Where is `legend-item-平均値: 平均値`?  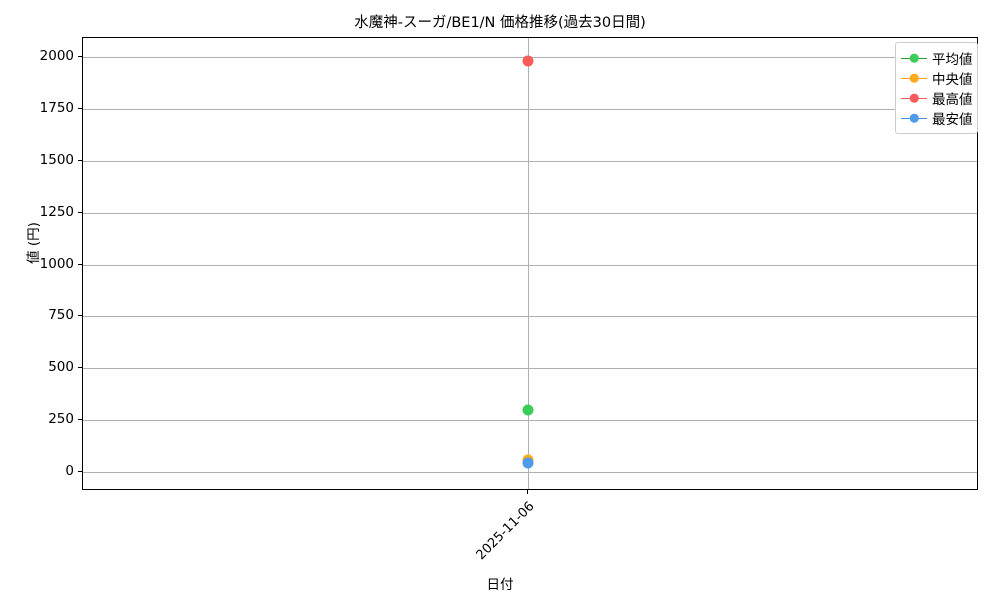 legend-item-平均値: 平均値 is located at coordinates (937, 58).